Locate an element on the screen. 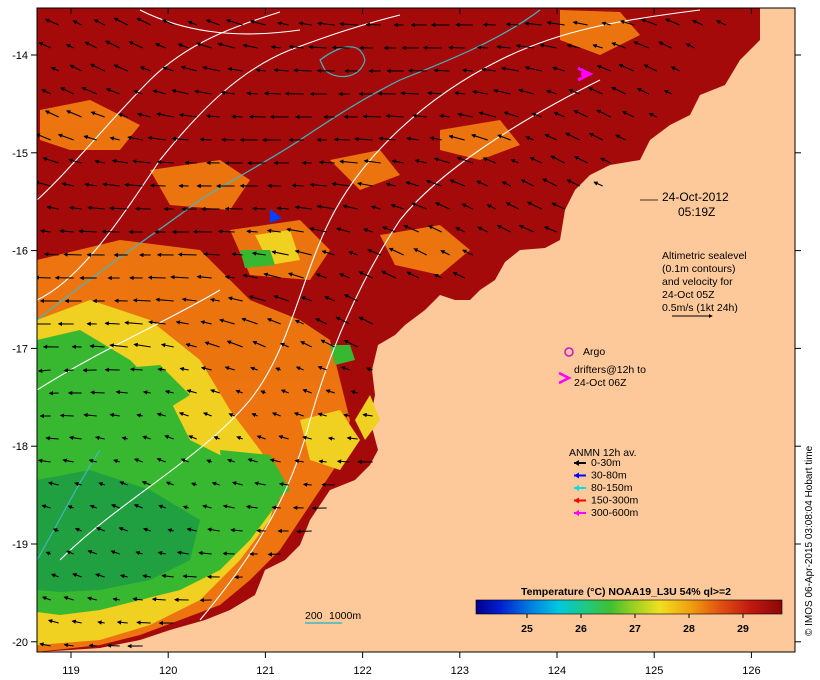 The height and width of the screenshot is (680, 820). y-tick-label: -16 is located at coordinates (20, 252).